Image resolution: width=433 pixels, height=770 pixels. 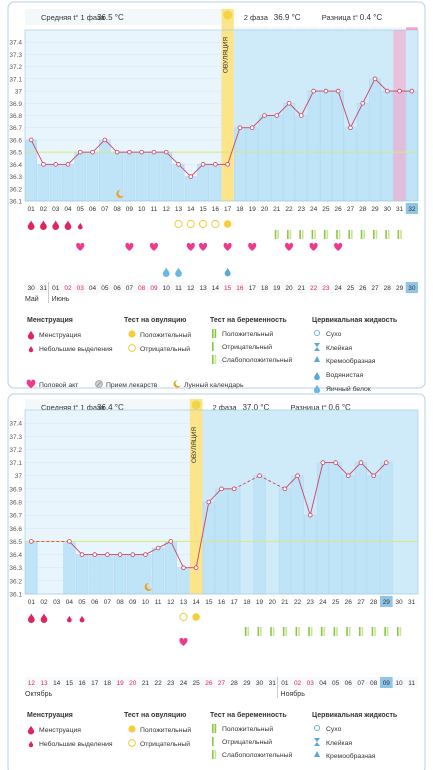 I want to click on legend-pills: Прием лекарств, so click(x=132, y=385).